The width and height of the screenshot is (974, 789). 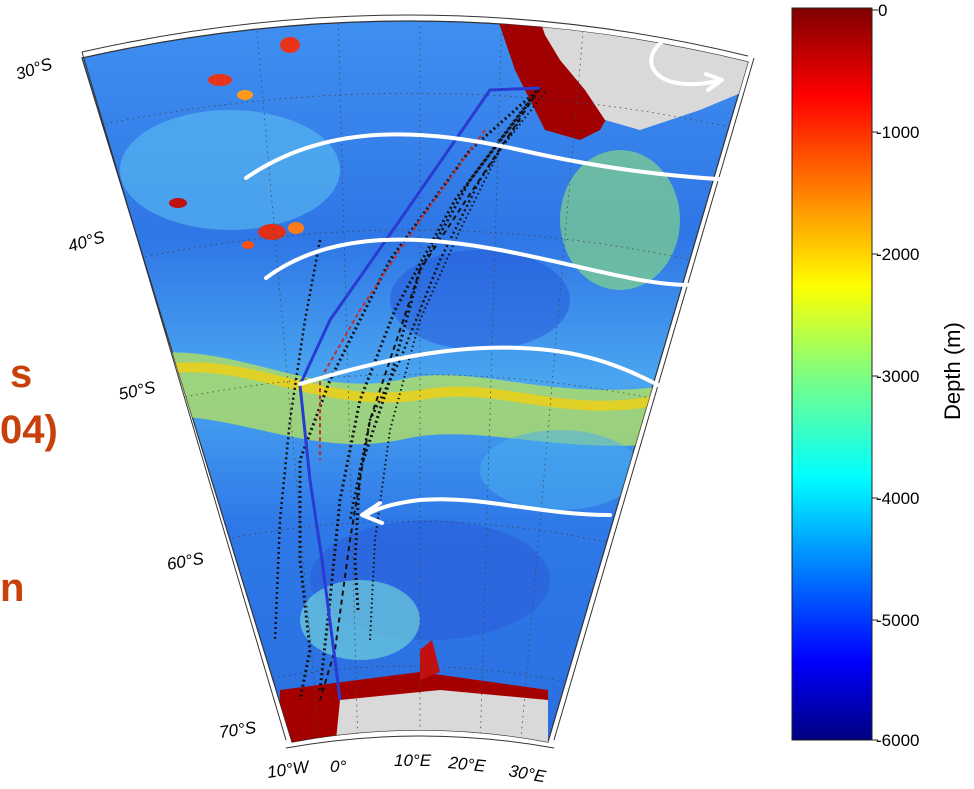 I want to click on colorbar-scale, so click(x=832, y=374).